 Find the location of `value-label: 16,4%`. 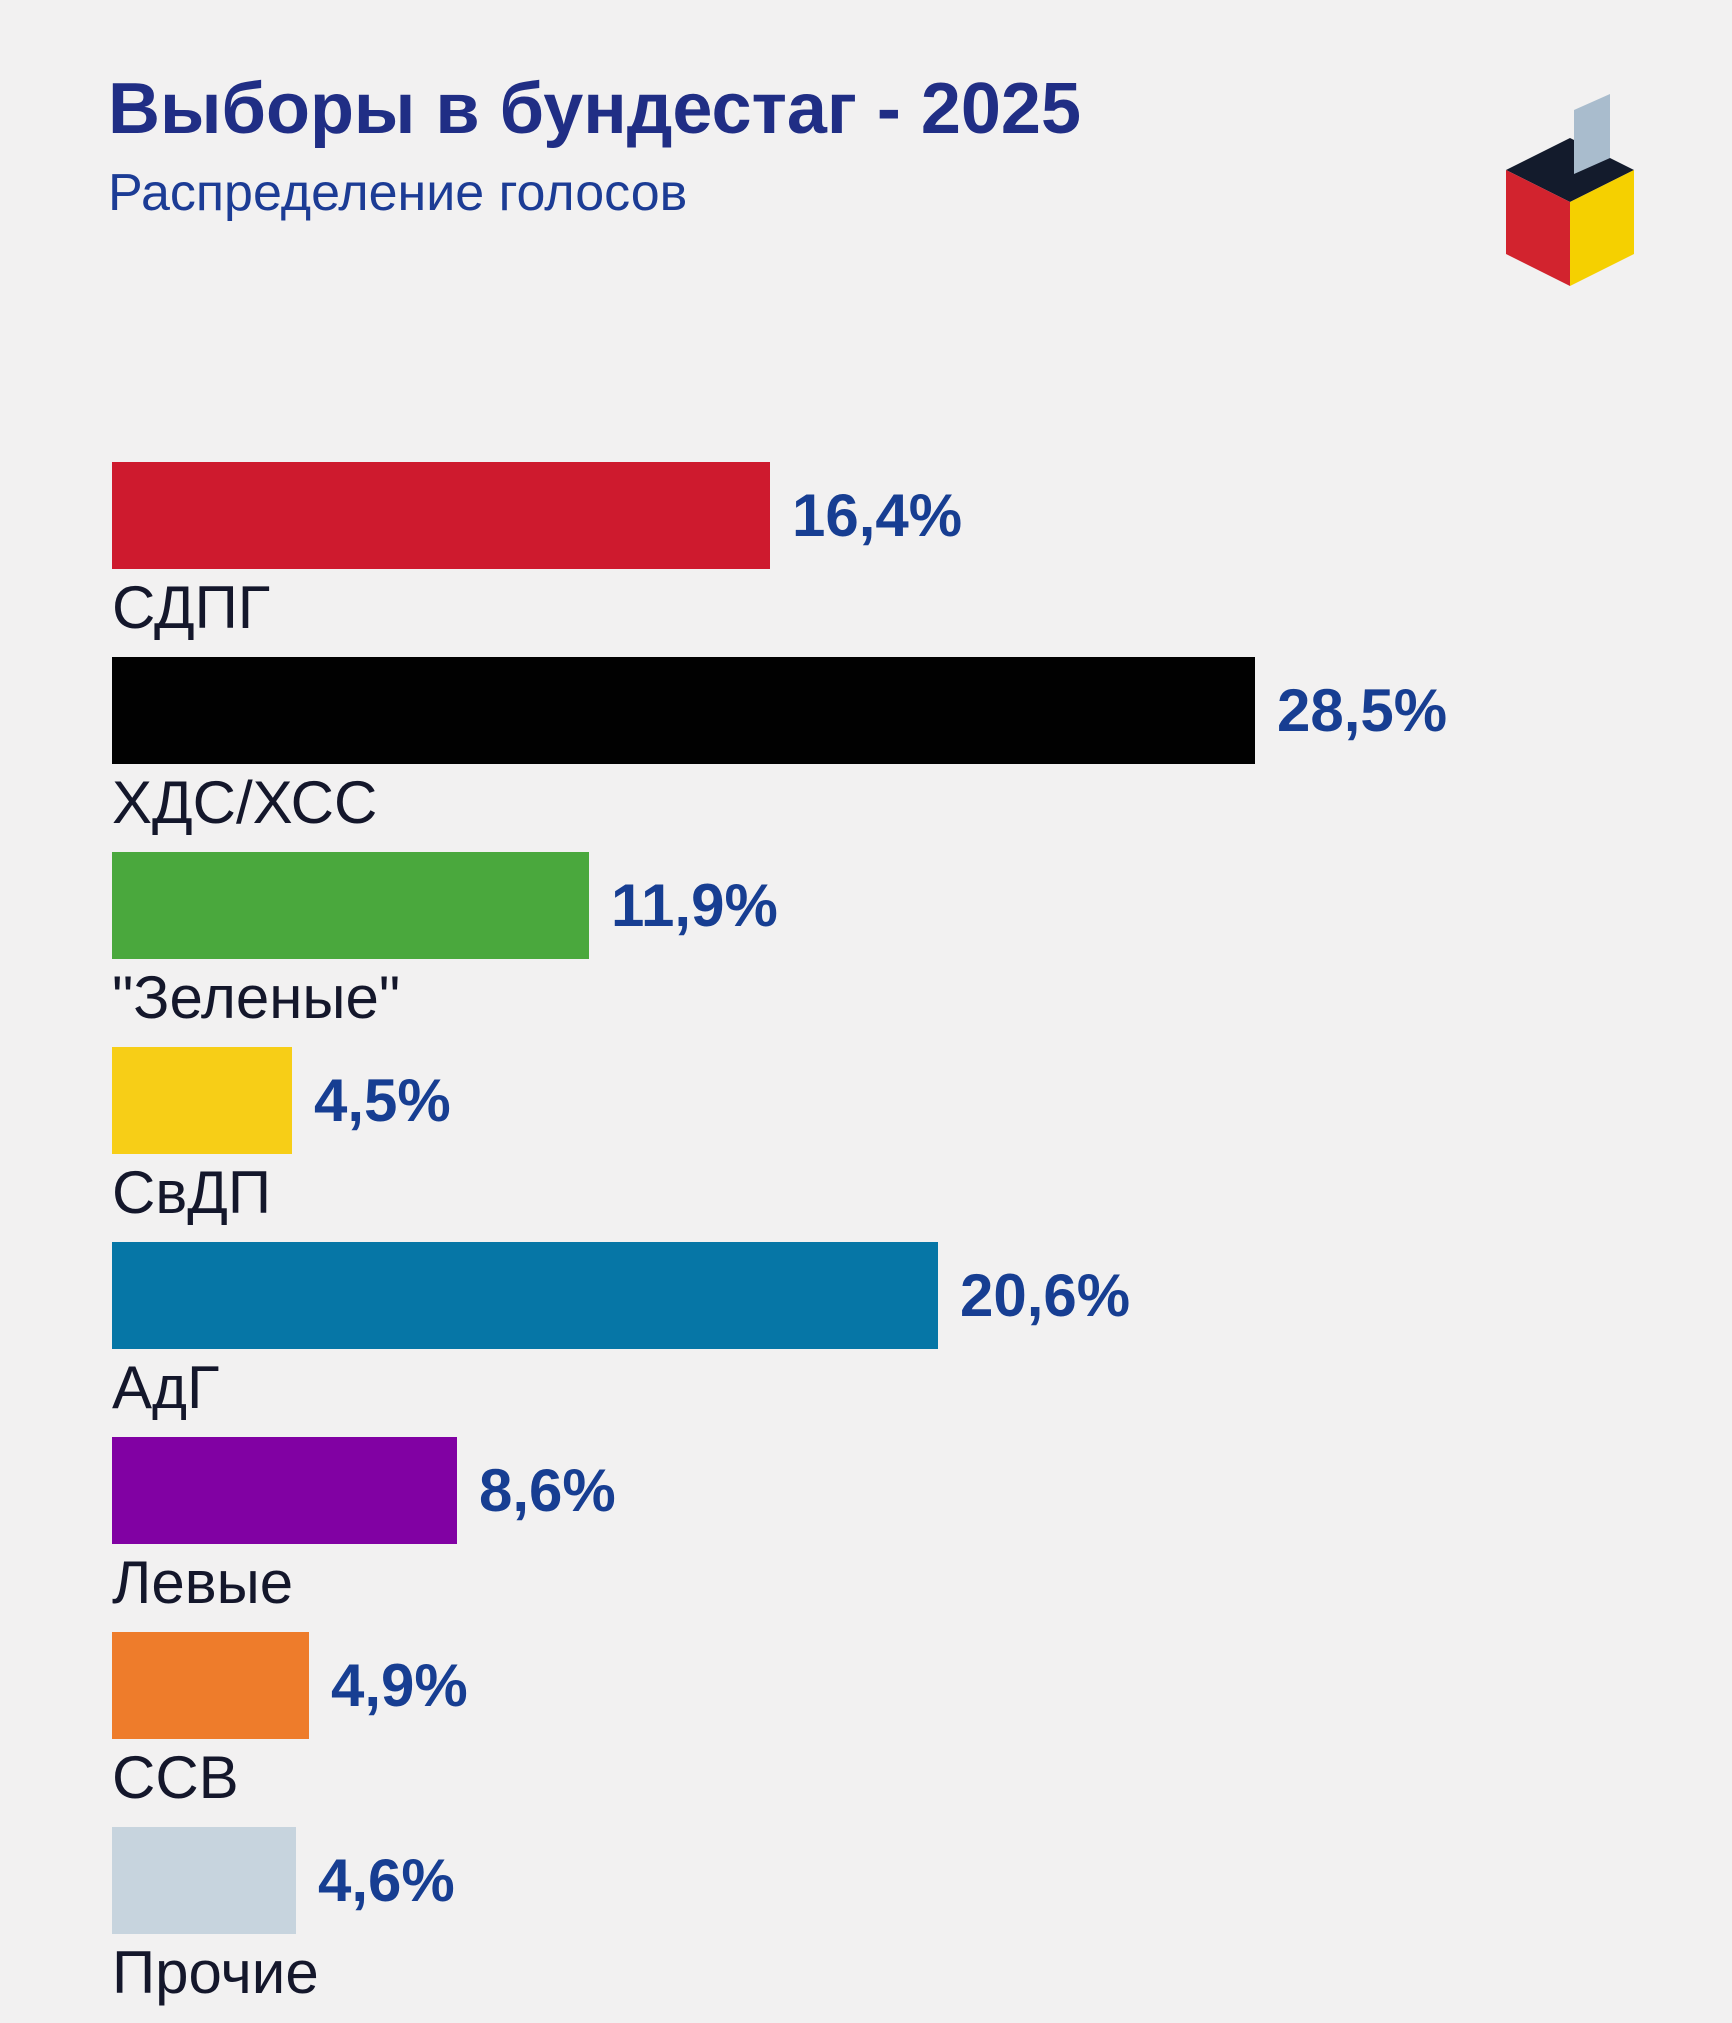

value-label: 16,4% is located at coordinates (877, 515).